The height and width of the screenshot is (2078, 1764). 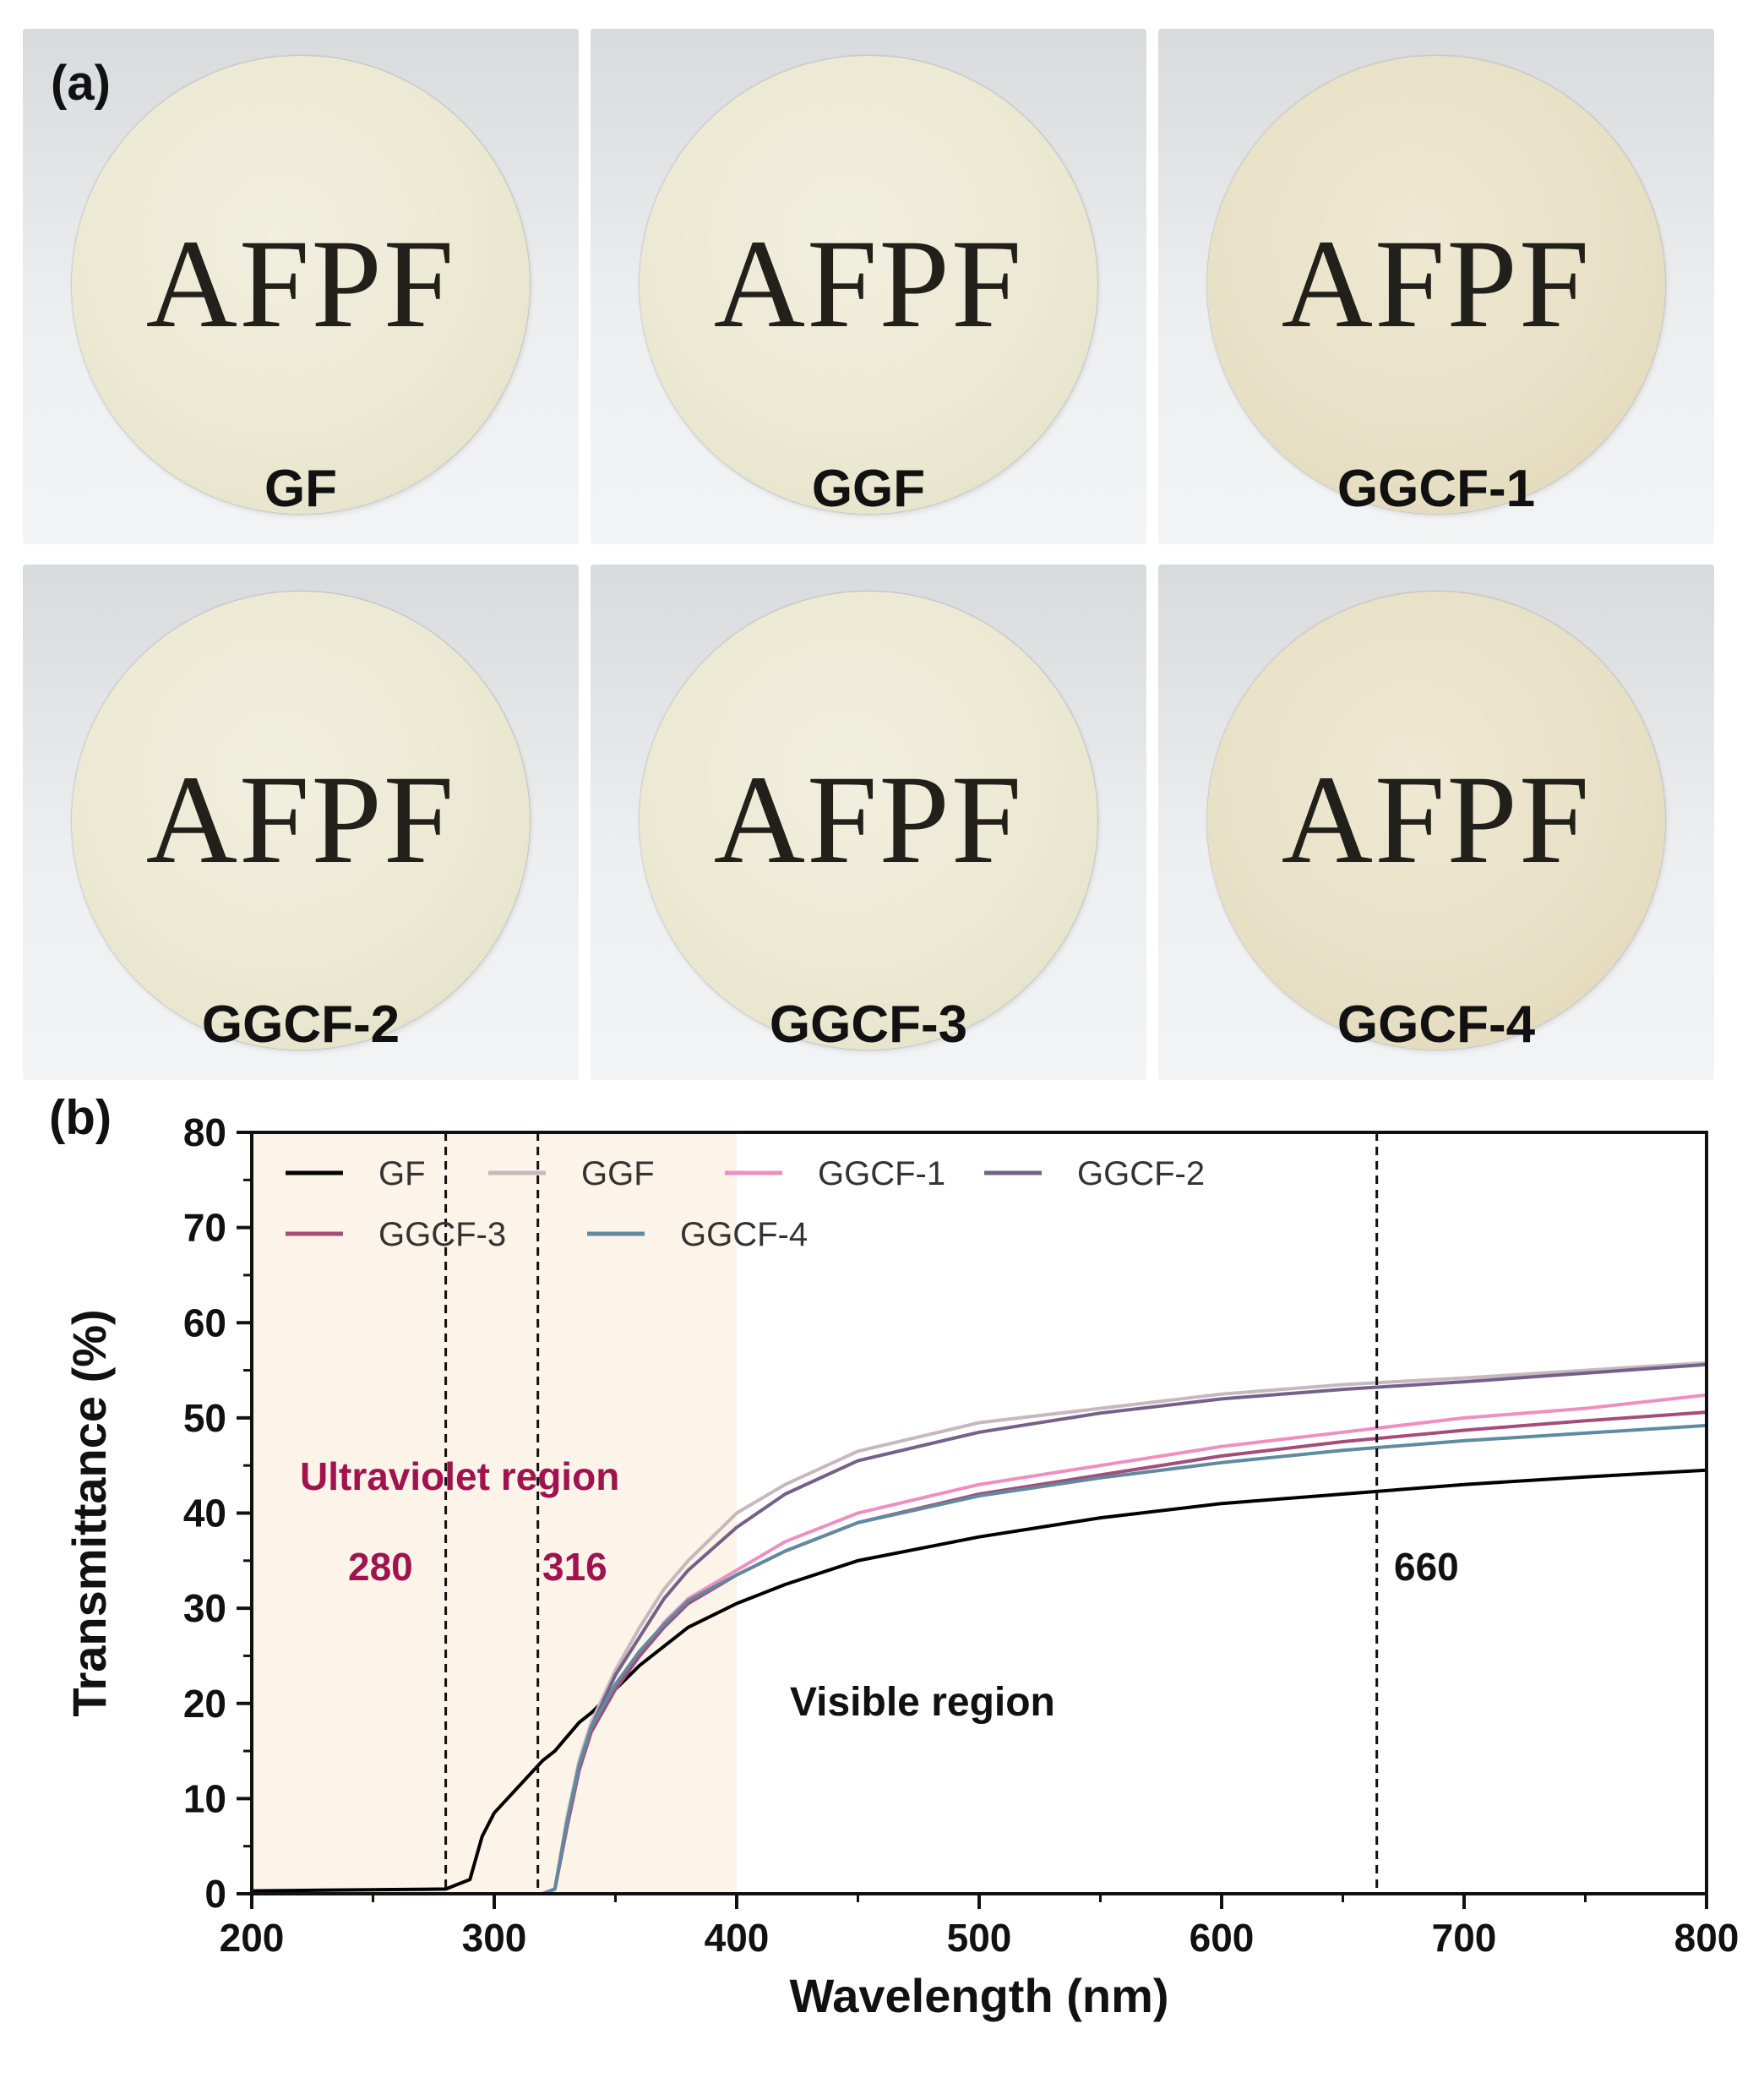 I want to click on sample-photo-ggcf-1: AFPF GGCF-1, so click(x=1436, y=286).